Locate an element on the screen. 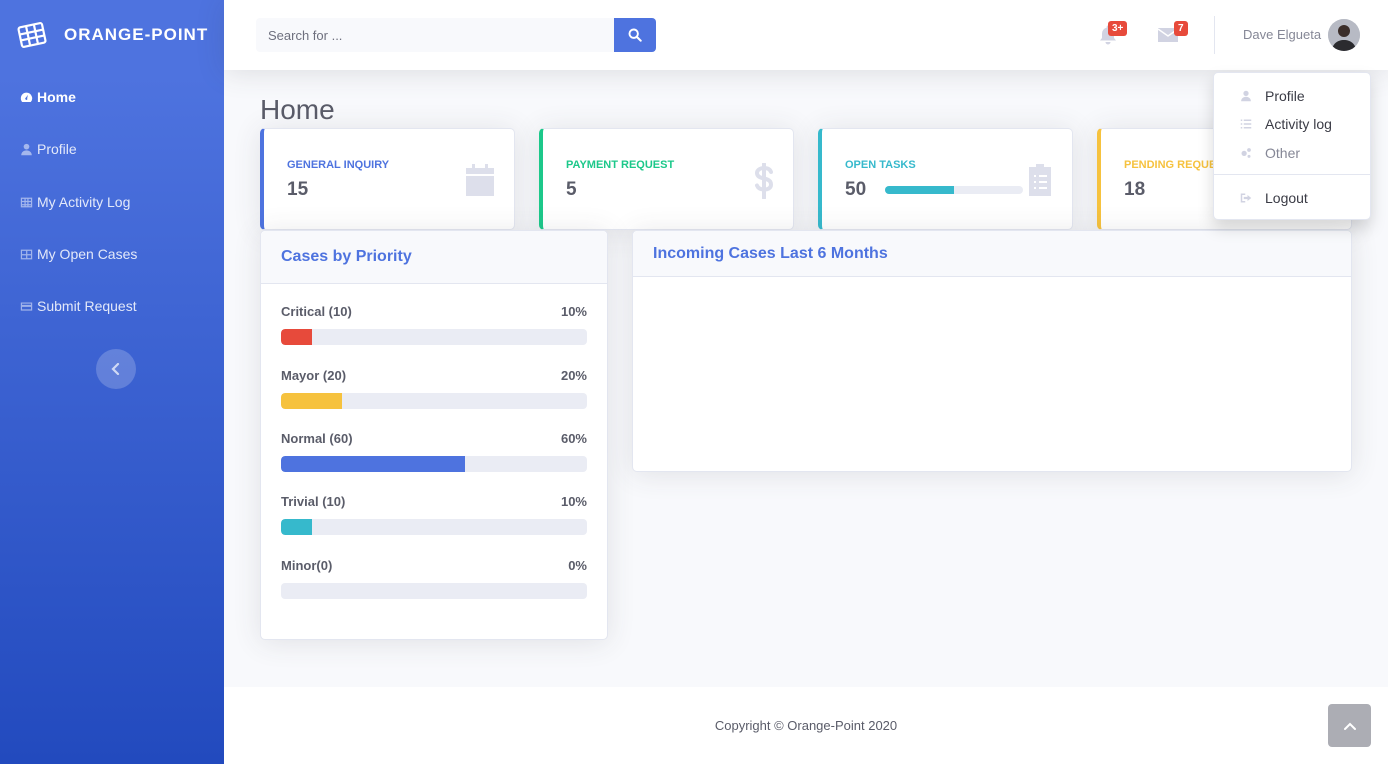  sidebar-item-profile: Profile is located at coordinates (38, 149).